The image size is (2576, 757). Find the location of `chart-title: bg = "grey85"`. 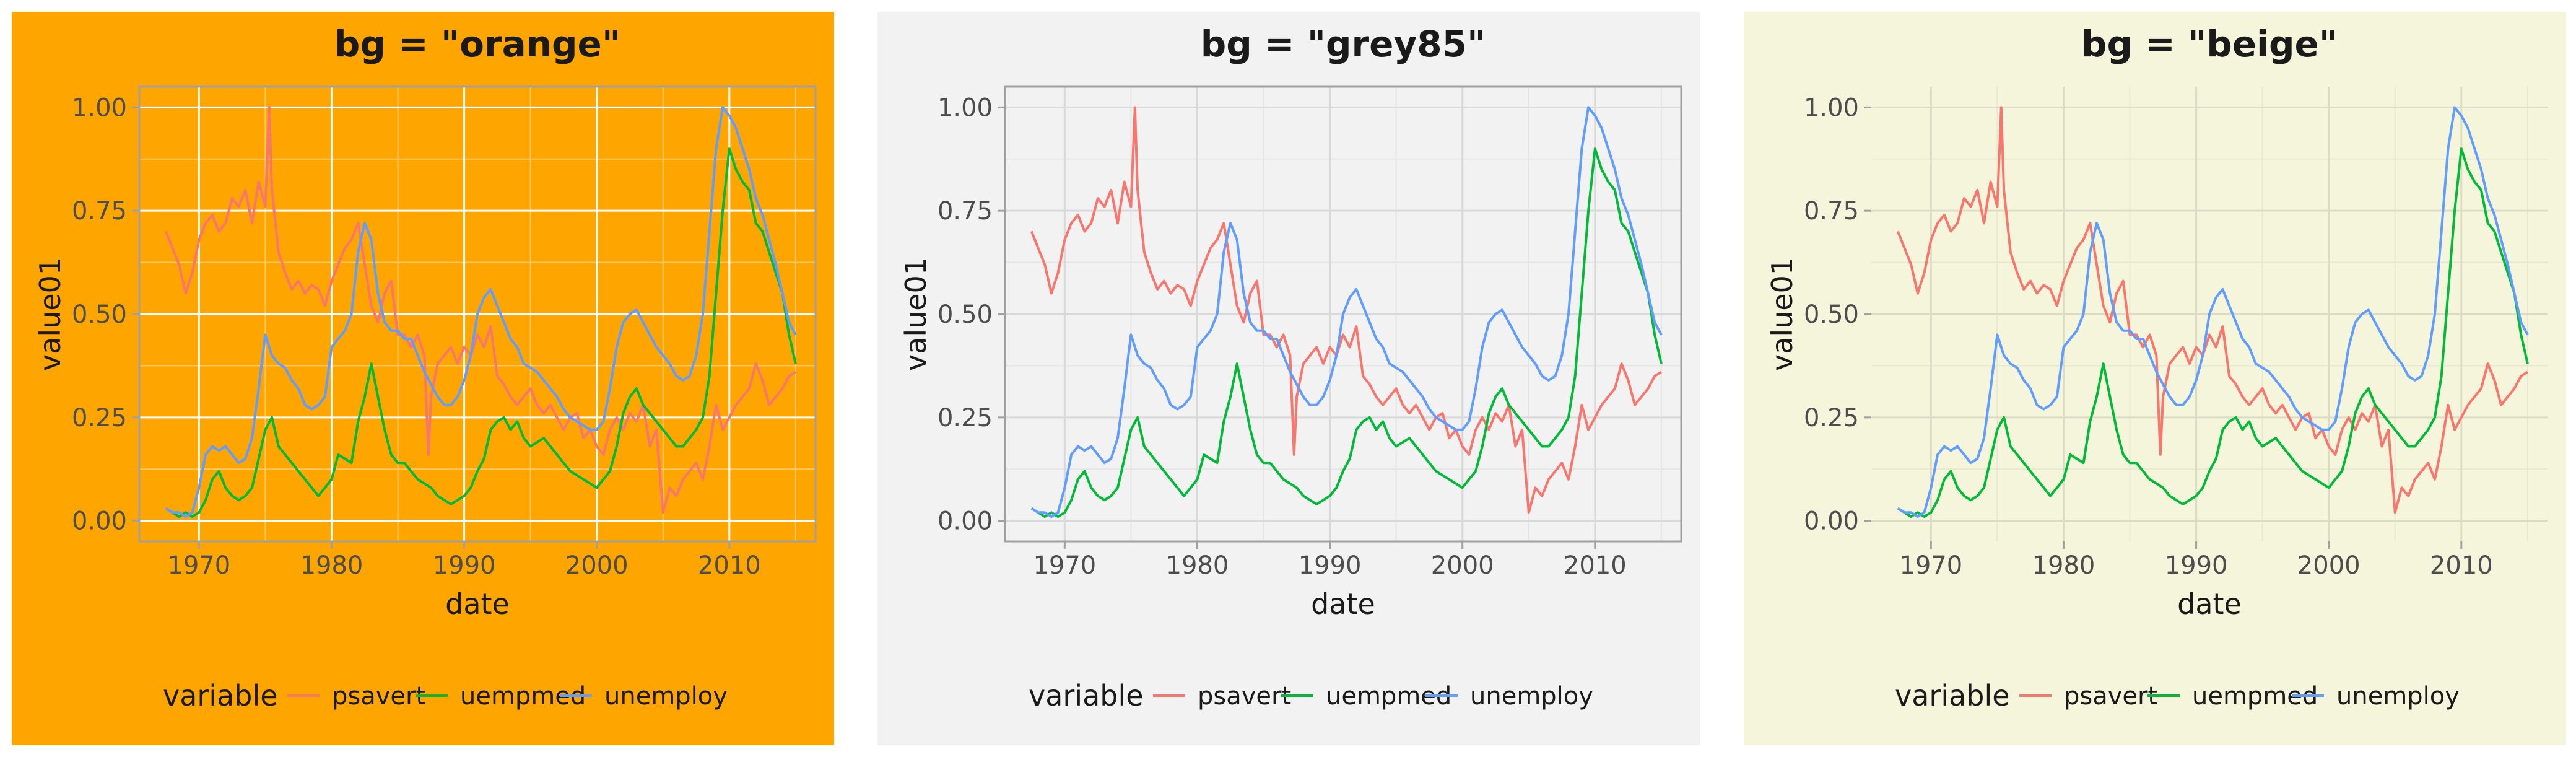

chart-title: bg = "grey85" is located at coordinates (1343, 44).